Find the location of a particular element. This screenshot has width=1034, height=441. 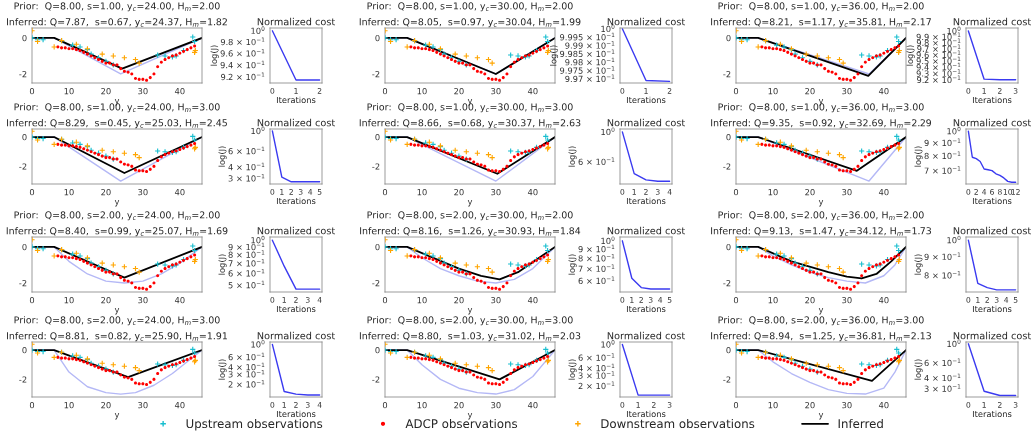

y-tick-label: 9.975 × 10$^{−1}$ is located at coordinates (587, 70).